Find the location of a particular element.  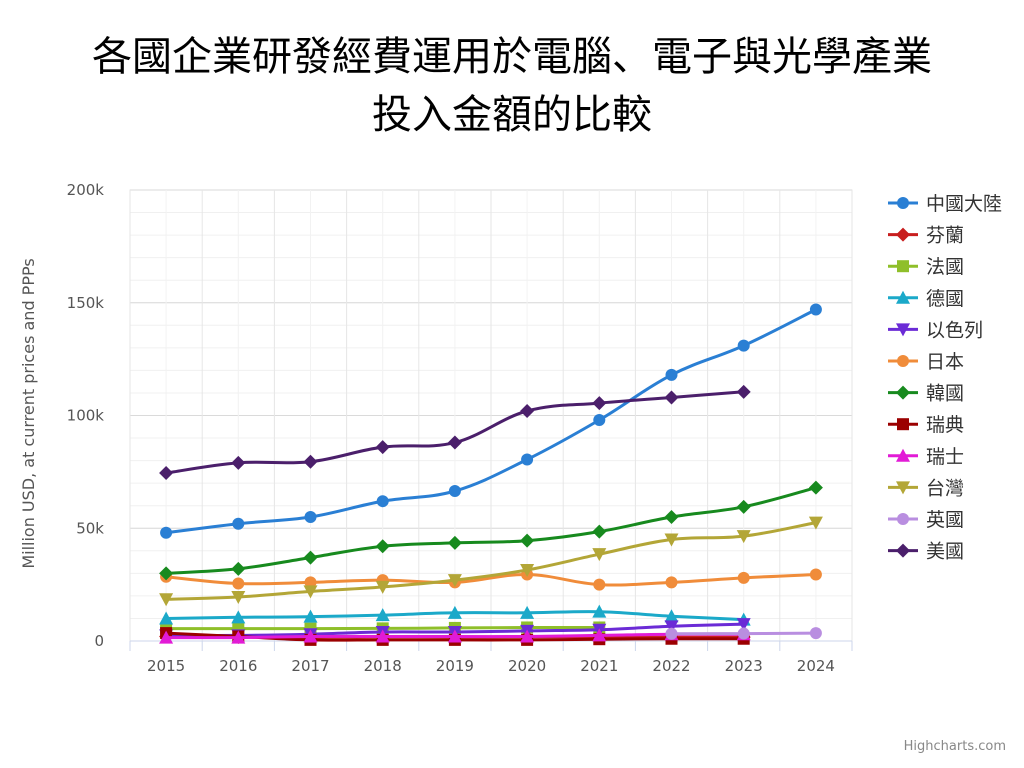

legend-item: 瑞典 is located at coordinates (926, 425).